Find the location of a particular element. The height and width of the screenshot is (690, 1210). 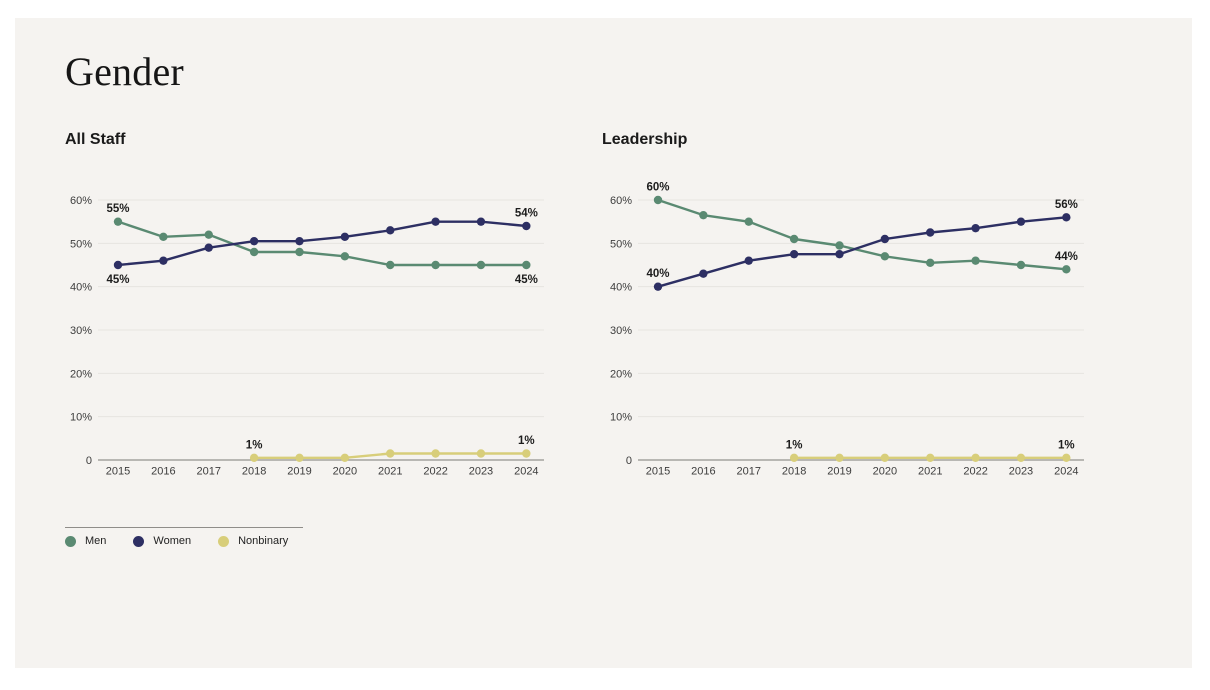

page-title: Gender is located at coordinates (124, 71).